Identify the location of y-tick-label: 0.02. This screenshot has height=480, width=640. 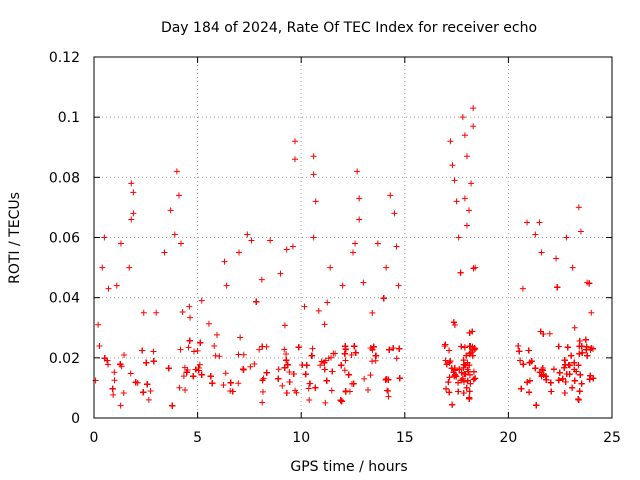
(64, 359).